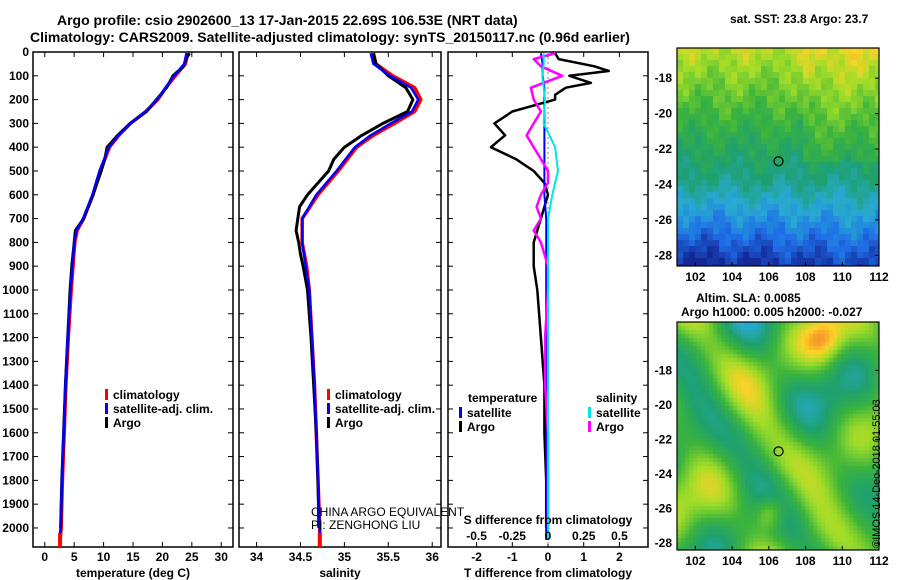  What do you see at coordinates (19, 242) in the screenshot?
I see `depth-tick-label: 800` at bounding box center [19, 242].